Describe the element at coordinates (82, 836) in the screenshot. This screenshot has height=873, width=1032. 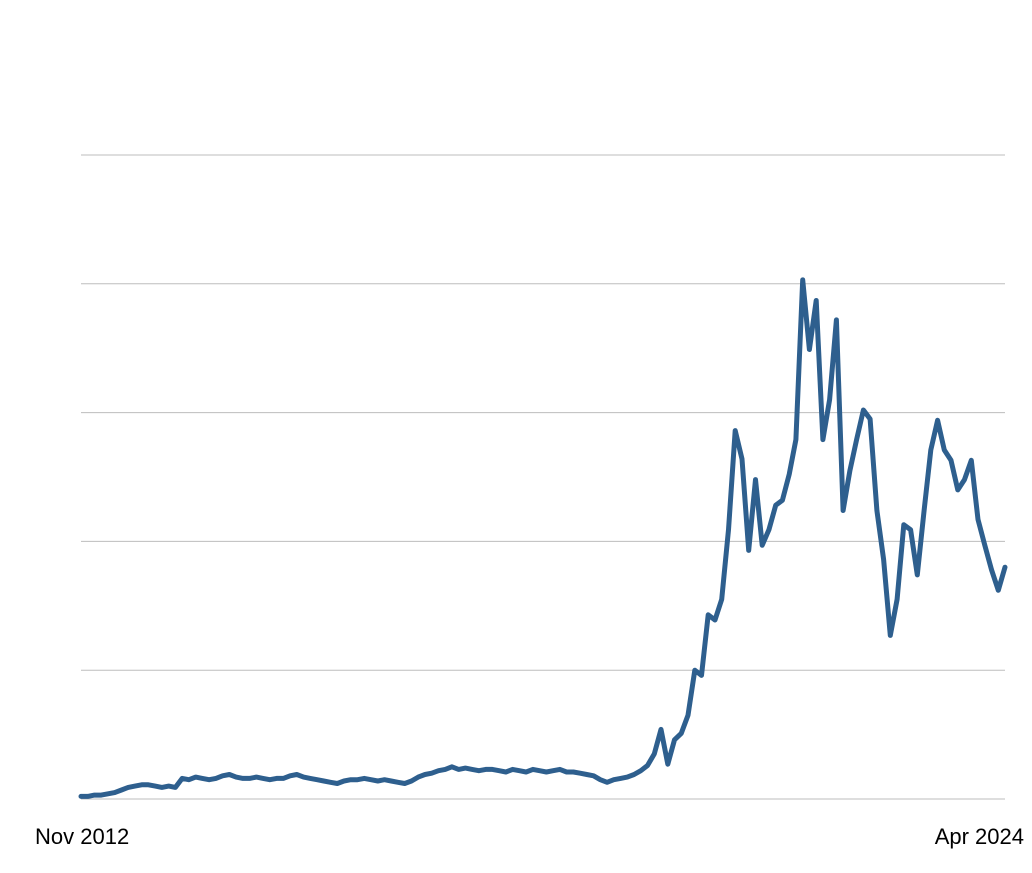
I see `x-tick-label: Nov 2012` at that location.